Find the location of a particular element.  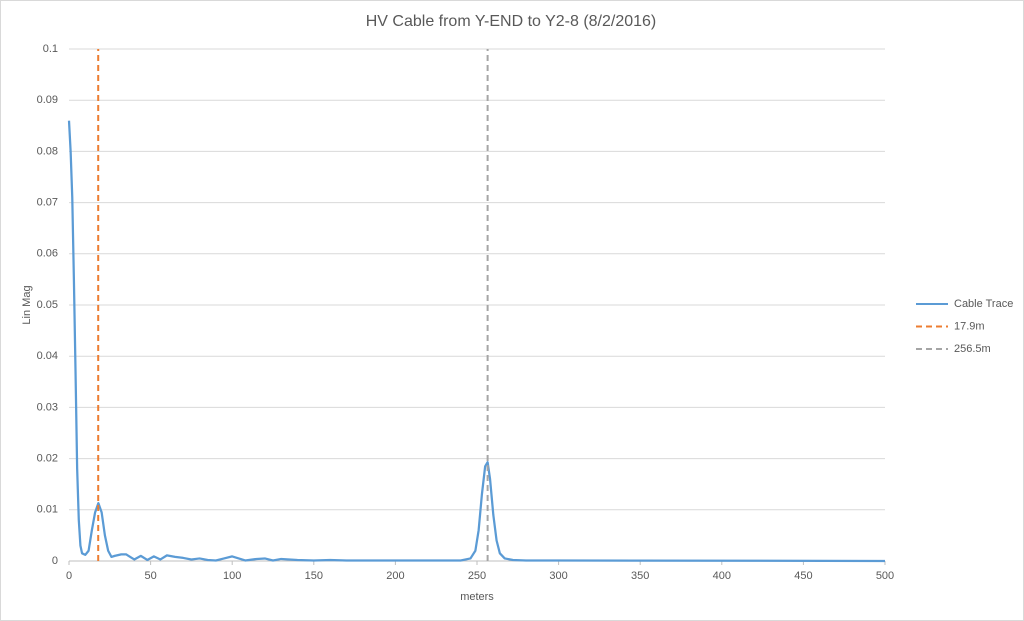

y-tick-label: 0.09 is located at coordinates (47, 100).